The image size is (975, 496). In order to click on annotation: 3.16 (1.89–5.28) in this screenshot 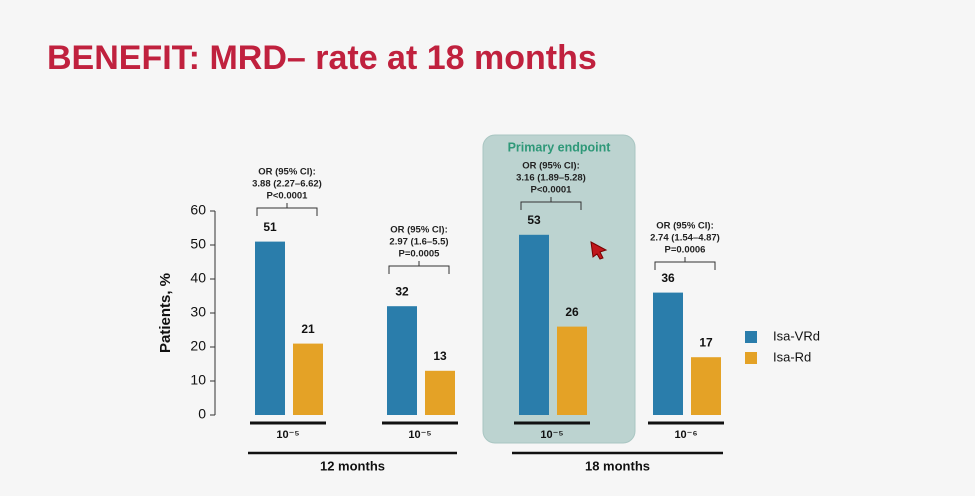, I will do `click(551, 178)`.